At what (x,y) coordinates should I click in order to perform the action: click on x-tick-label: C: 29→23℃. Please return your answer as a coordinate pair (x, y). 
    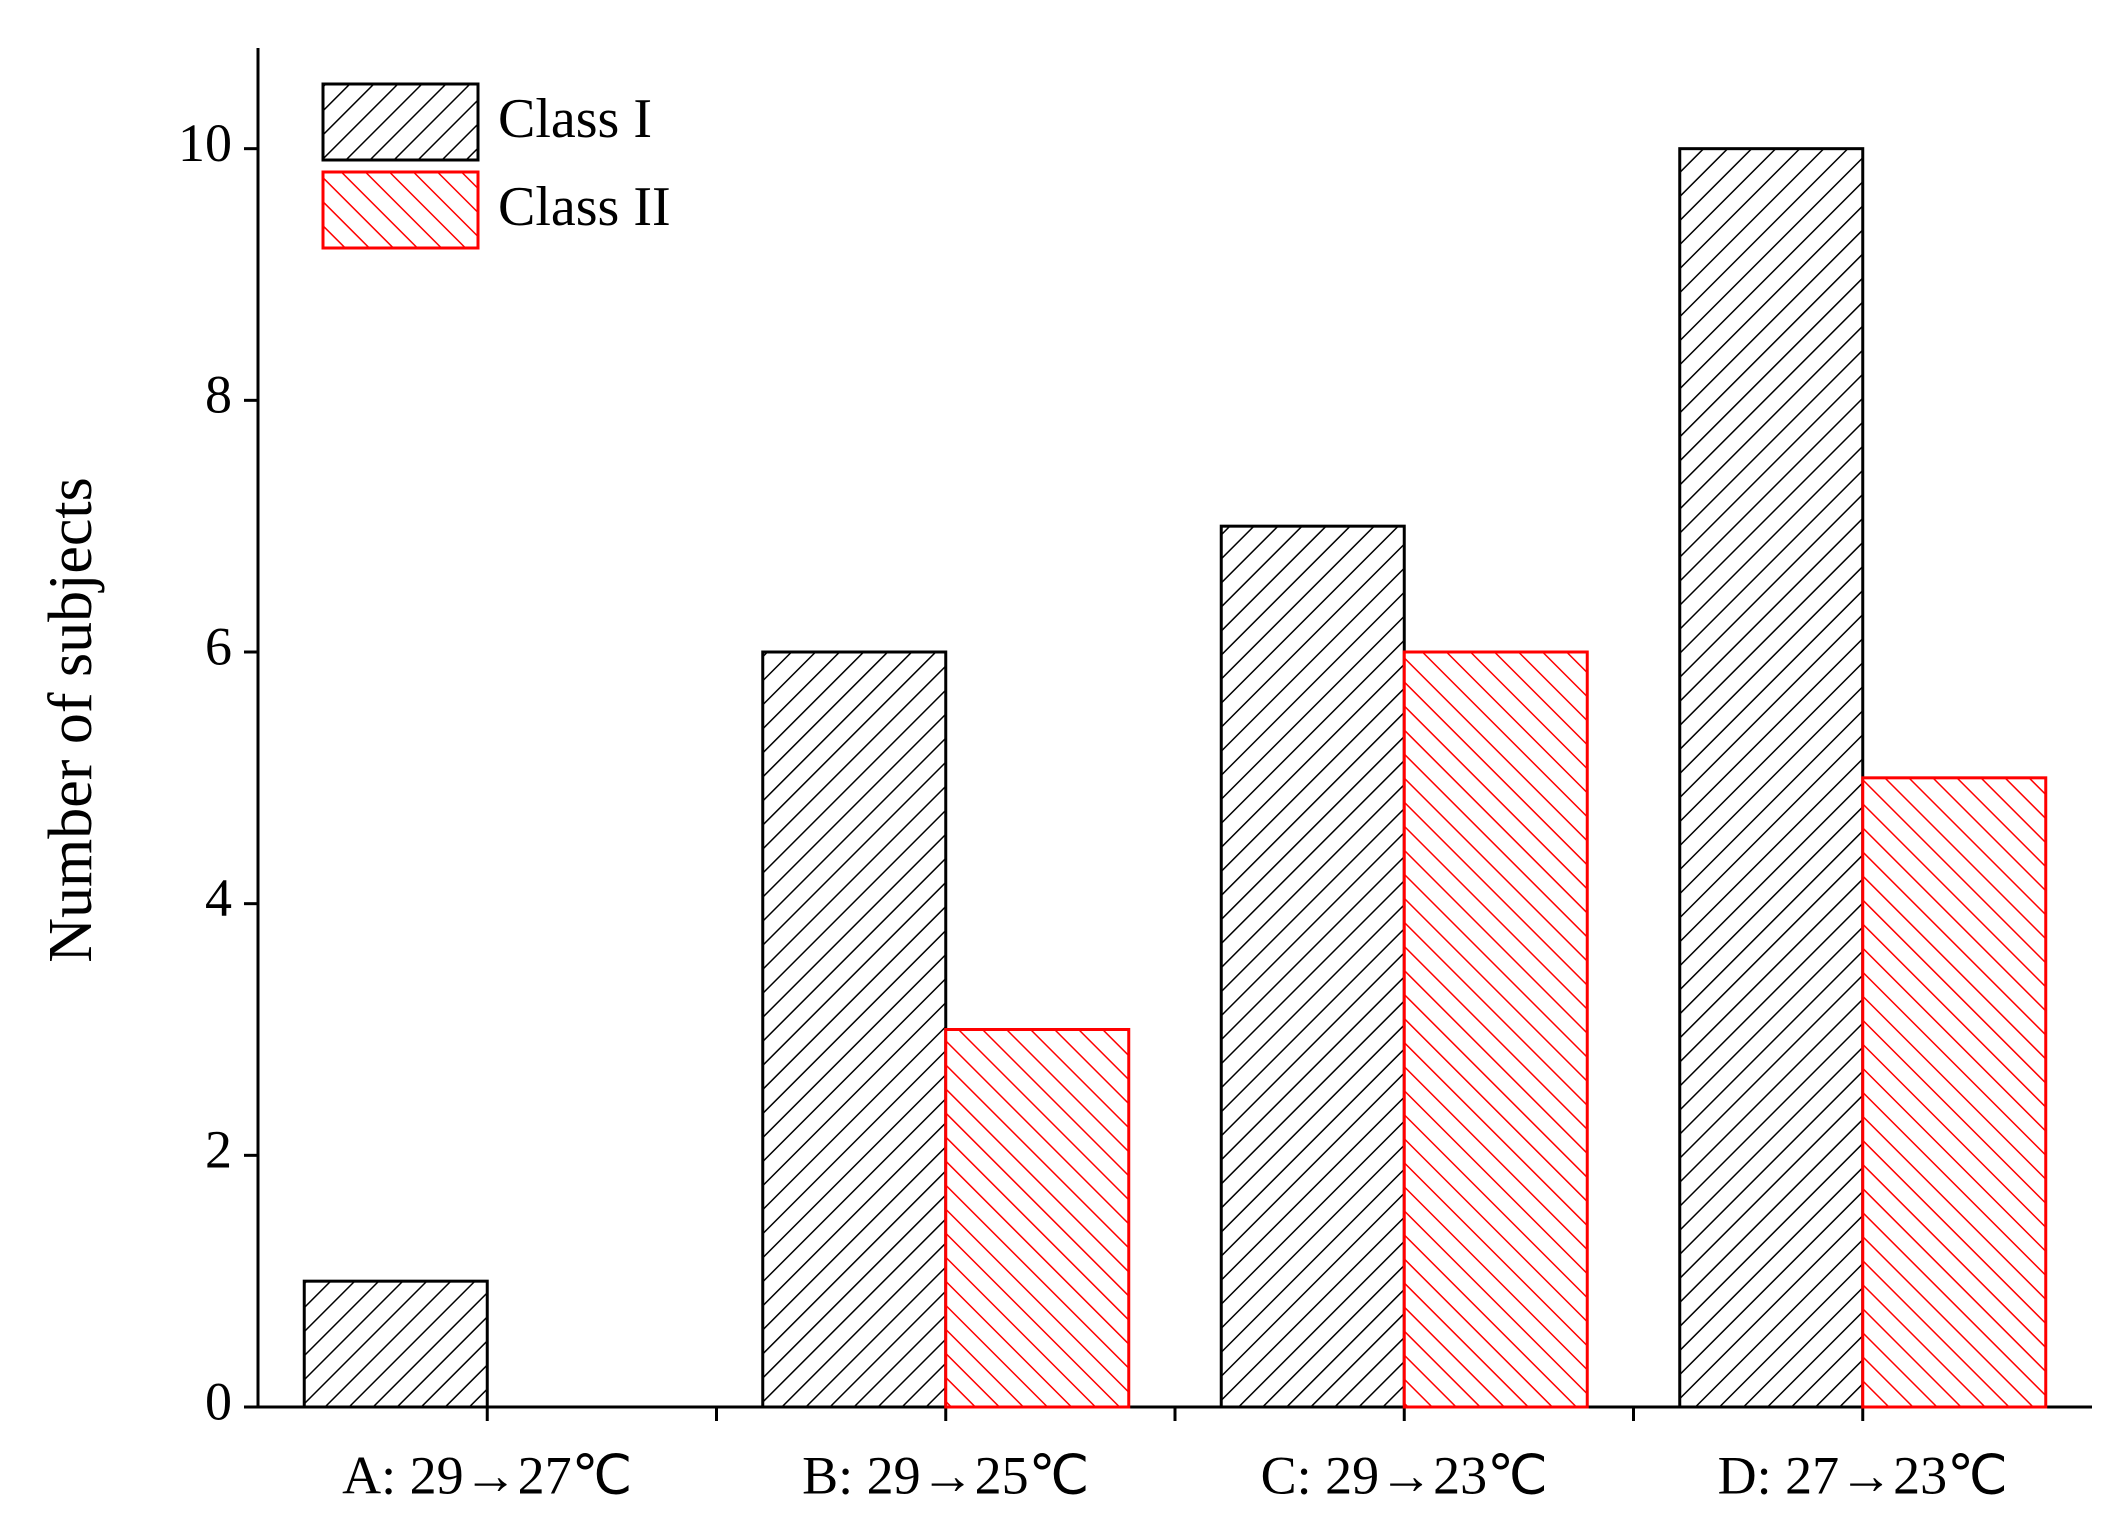
    Looking at the image, I should click on (1404, 1475).